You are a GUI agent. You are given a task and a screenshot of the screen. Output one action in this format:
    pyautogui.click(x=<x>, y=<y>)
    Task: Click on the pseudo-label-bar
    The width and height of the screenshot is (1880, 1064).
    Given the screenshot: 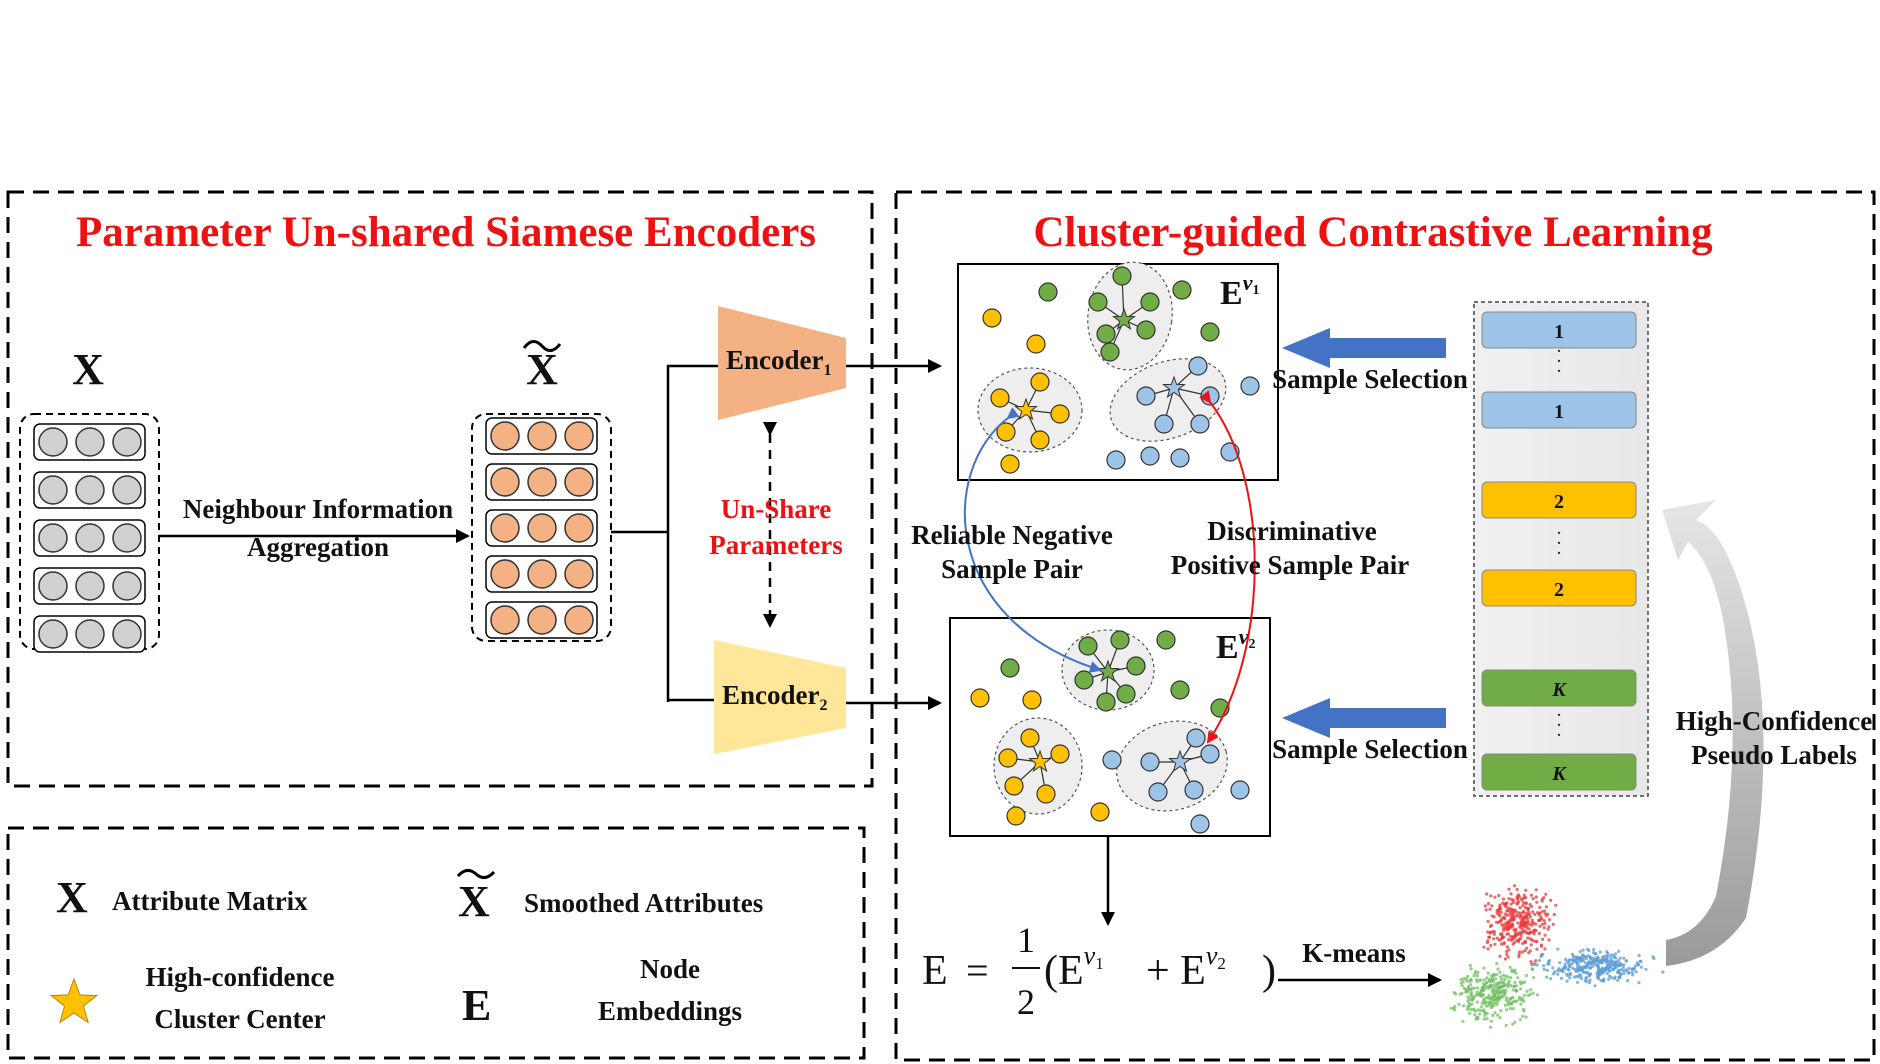 What is the action you would take?
    pyautogui.click(x=1559, y=410)
    